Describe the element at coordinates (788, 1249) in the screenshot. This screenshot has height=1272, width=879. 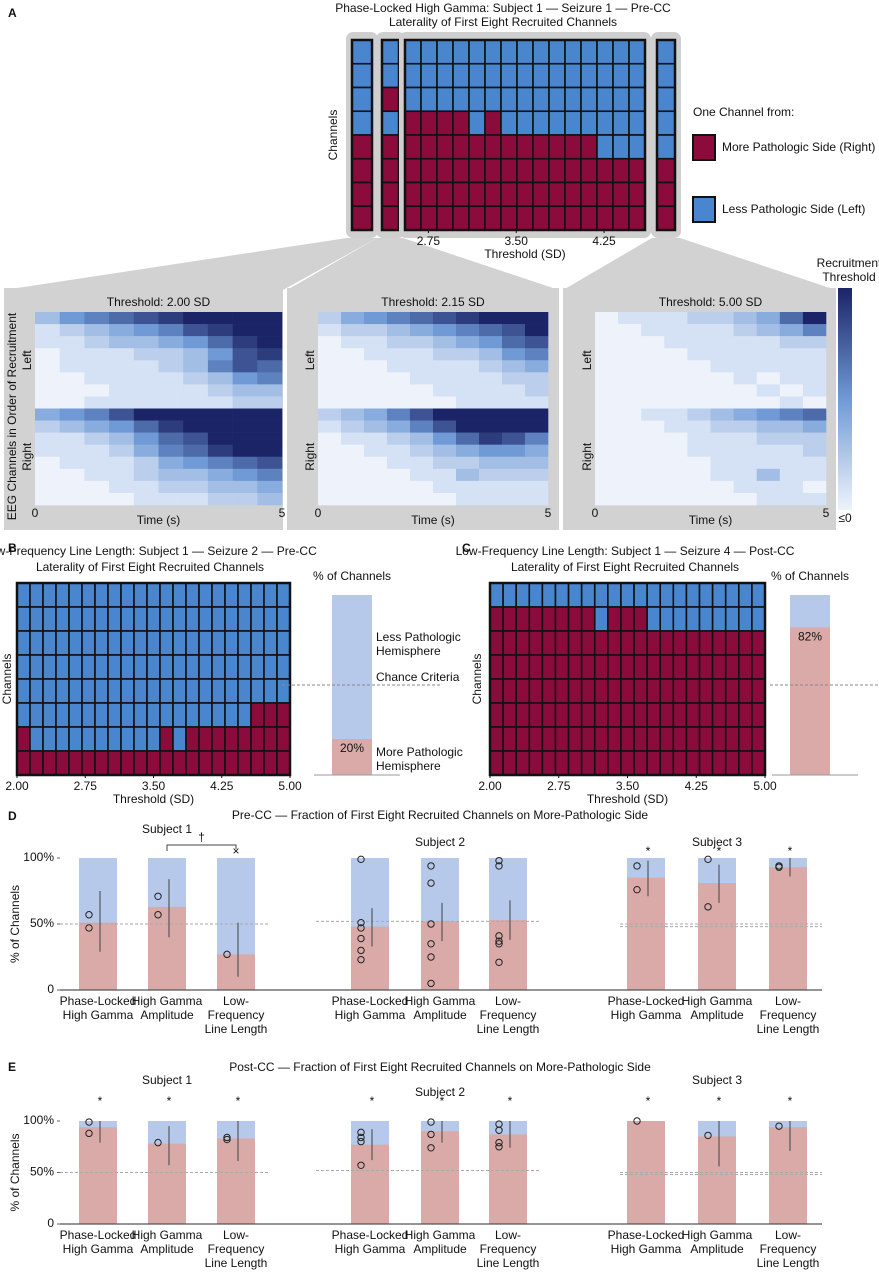
I see `x-tick-label: Frequency` at that location.